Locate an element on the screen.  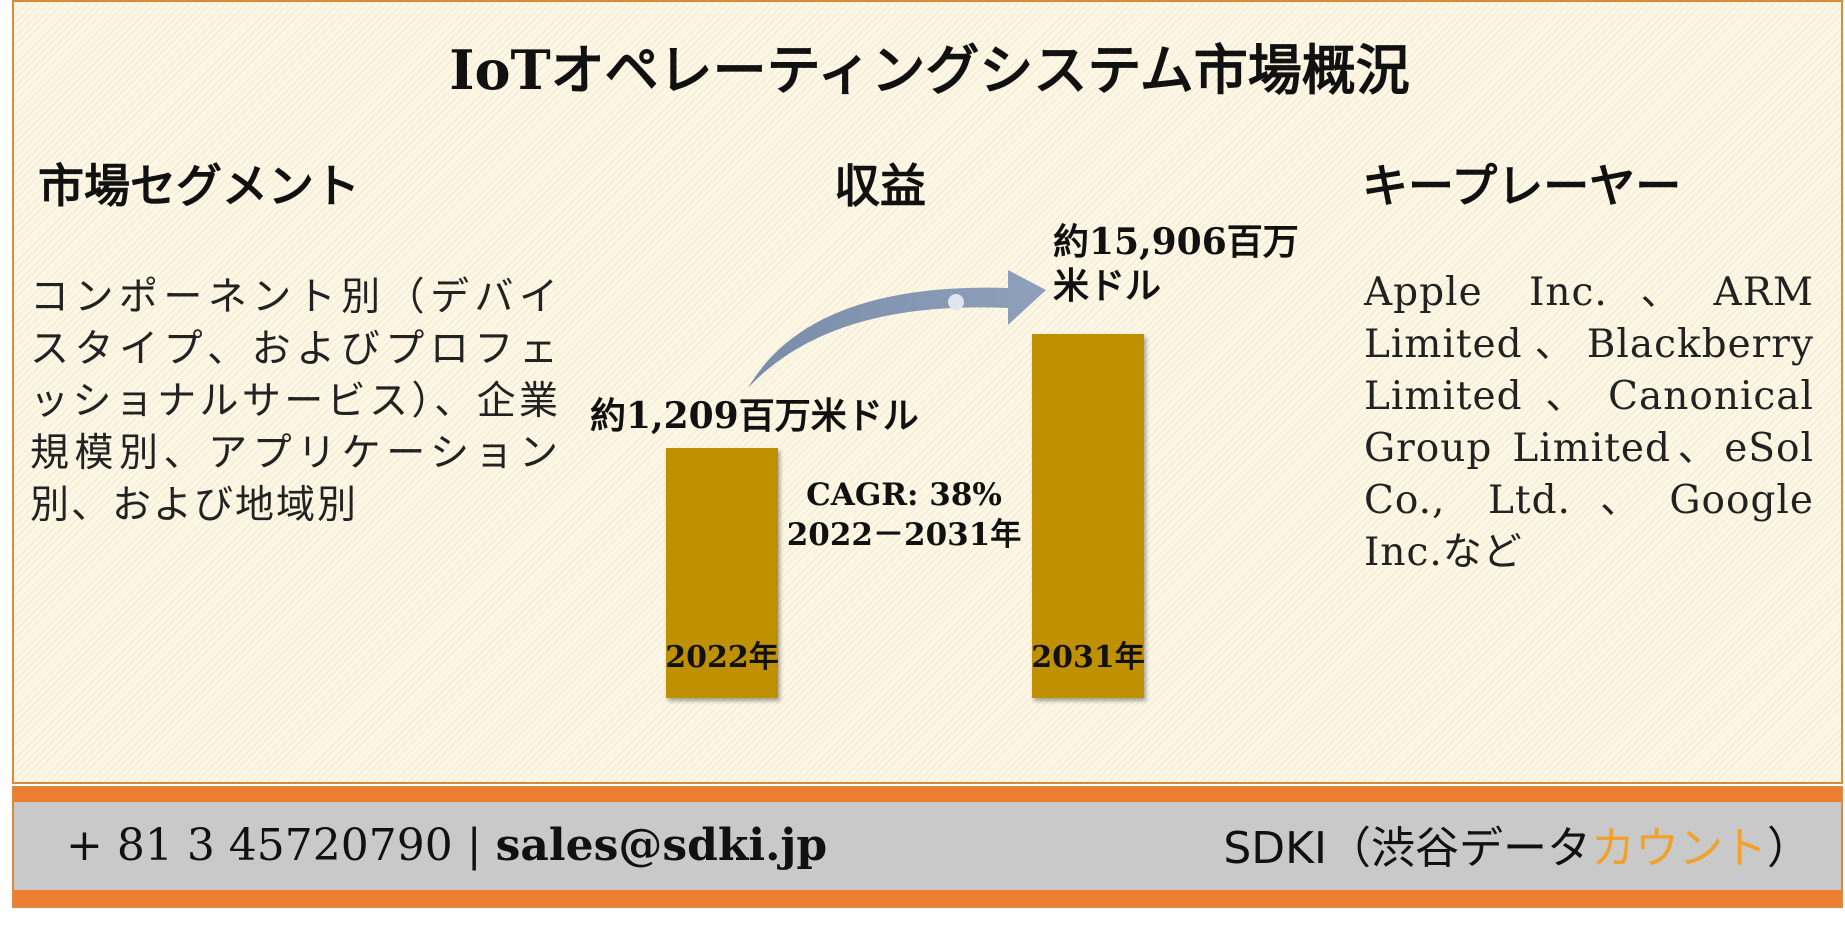
revenue-heading: 収益 is located at coordinates (880, 186).